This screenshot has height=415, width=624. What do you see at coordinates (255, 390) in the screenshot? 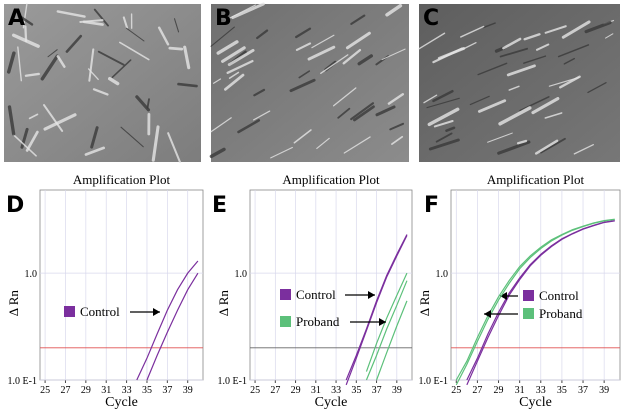
I see `x-tick-label: 25` at bounding box center [255, 390].